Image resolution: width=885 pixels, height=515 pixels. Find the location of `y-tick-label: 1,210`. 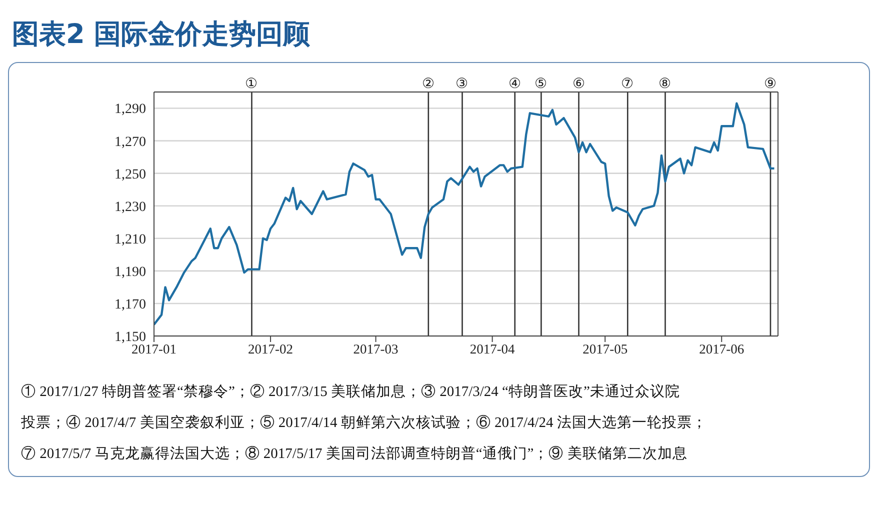

y-tick-label: 1,210 is located at coordinates (130, 240).